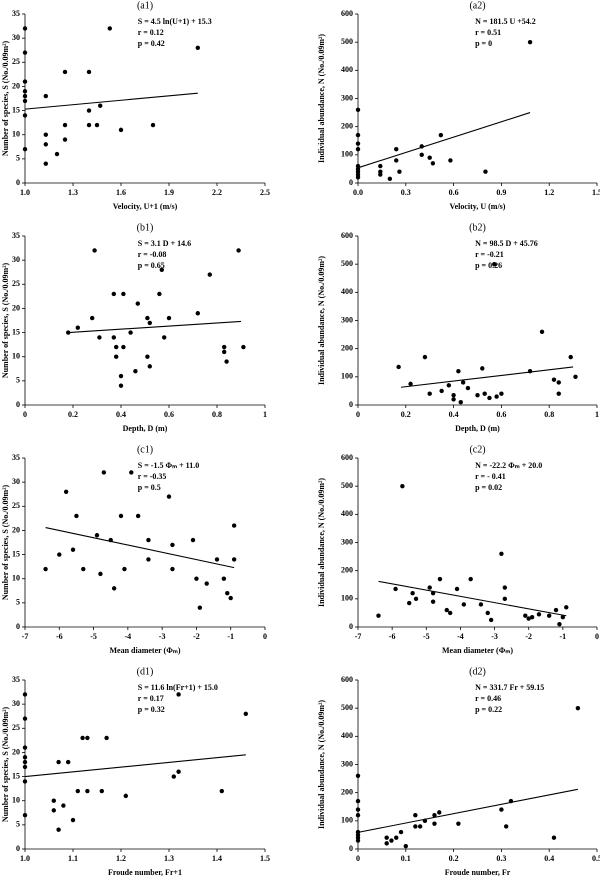 This screenshot has height=889, width=600. Describe the element at coordinates (121, 192) in the screenshot. I see `x-tick-label: 1.6` at that location.